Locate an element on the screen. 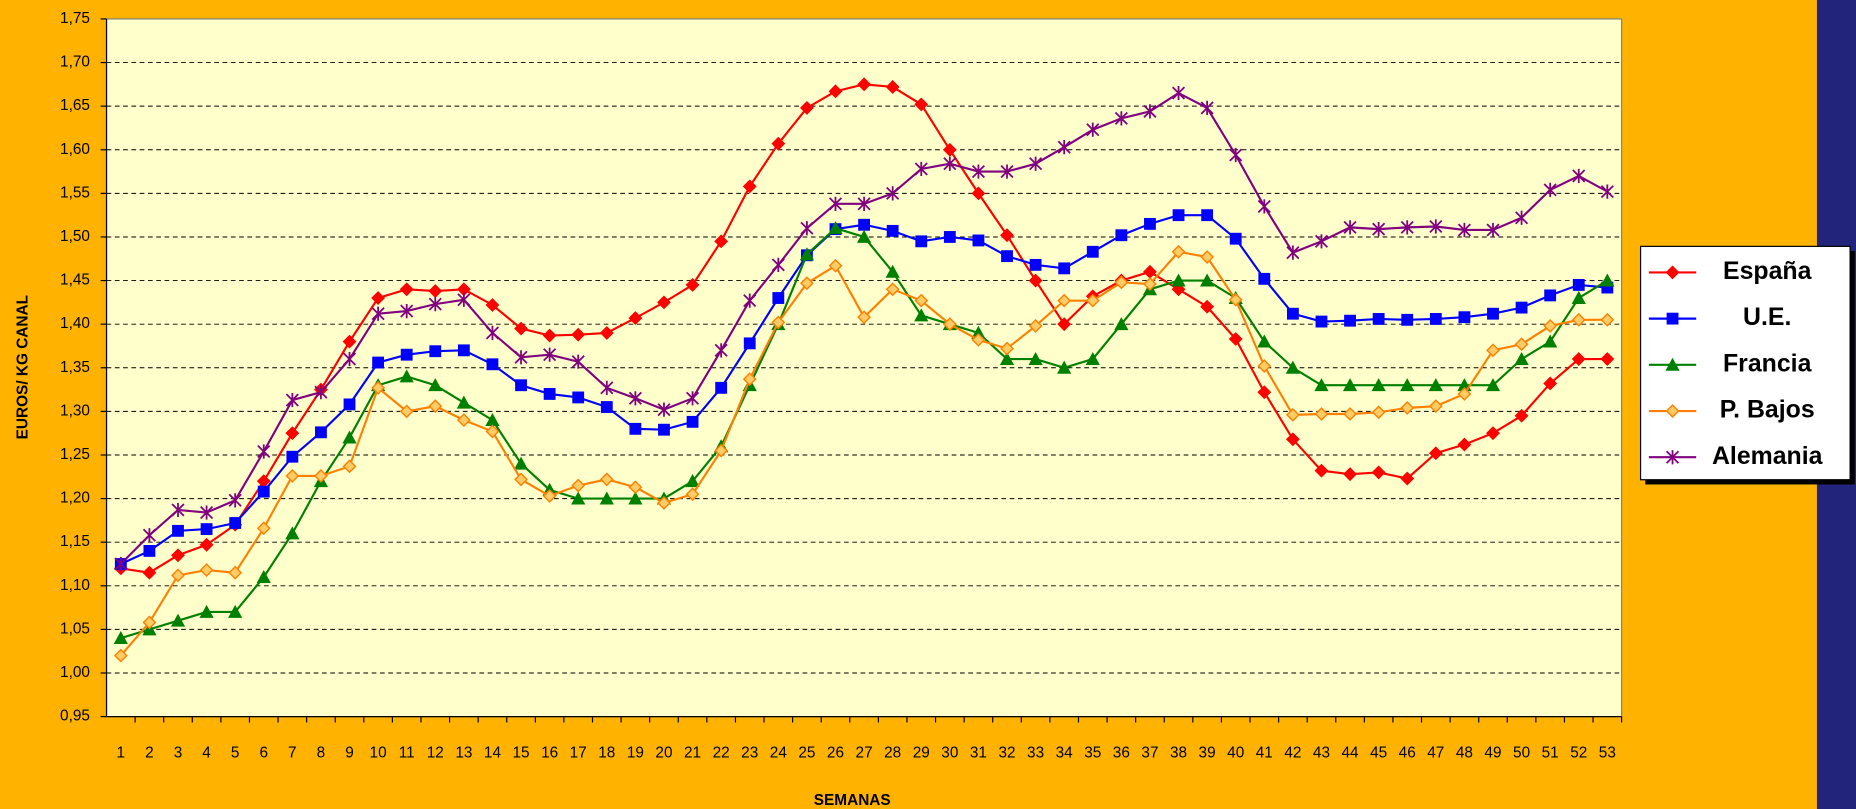 This screenshot has height=809, width=1856. x-tick-label: 51 is located at coordinates (1550, 752).